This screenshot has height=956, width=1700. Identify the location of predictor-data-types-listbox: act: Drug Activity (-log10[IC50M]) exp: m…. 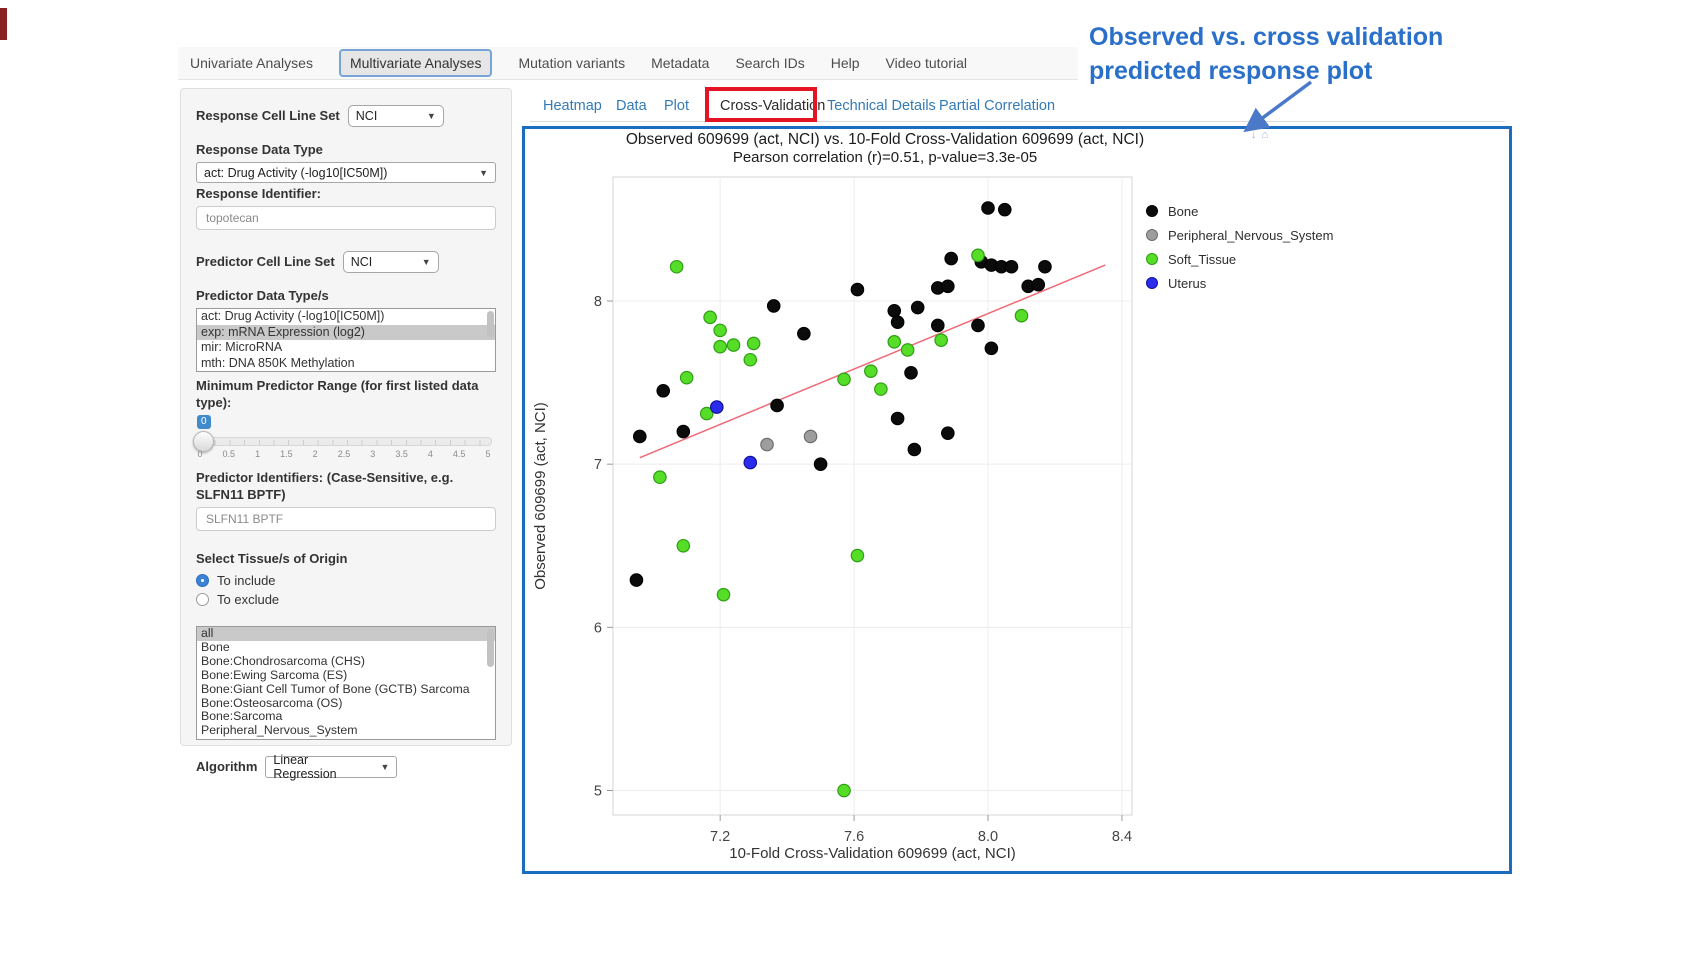
(346, 340).